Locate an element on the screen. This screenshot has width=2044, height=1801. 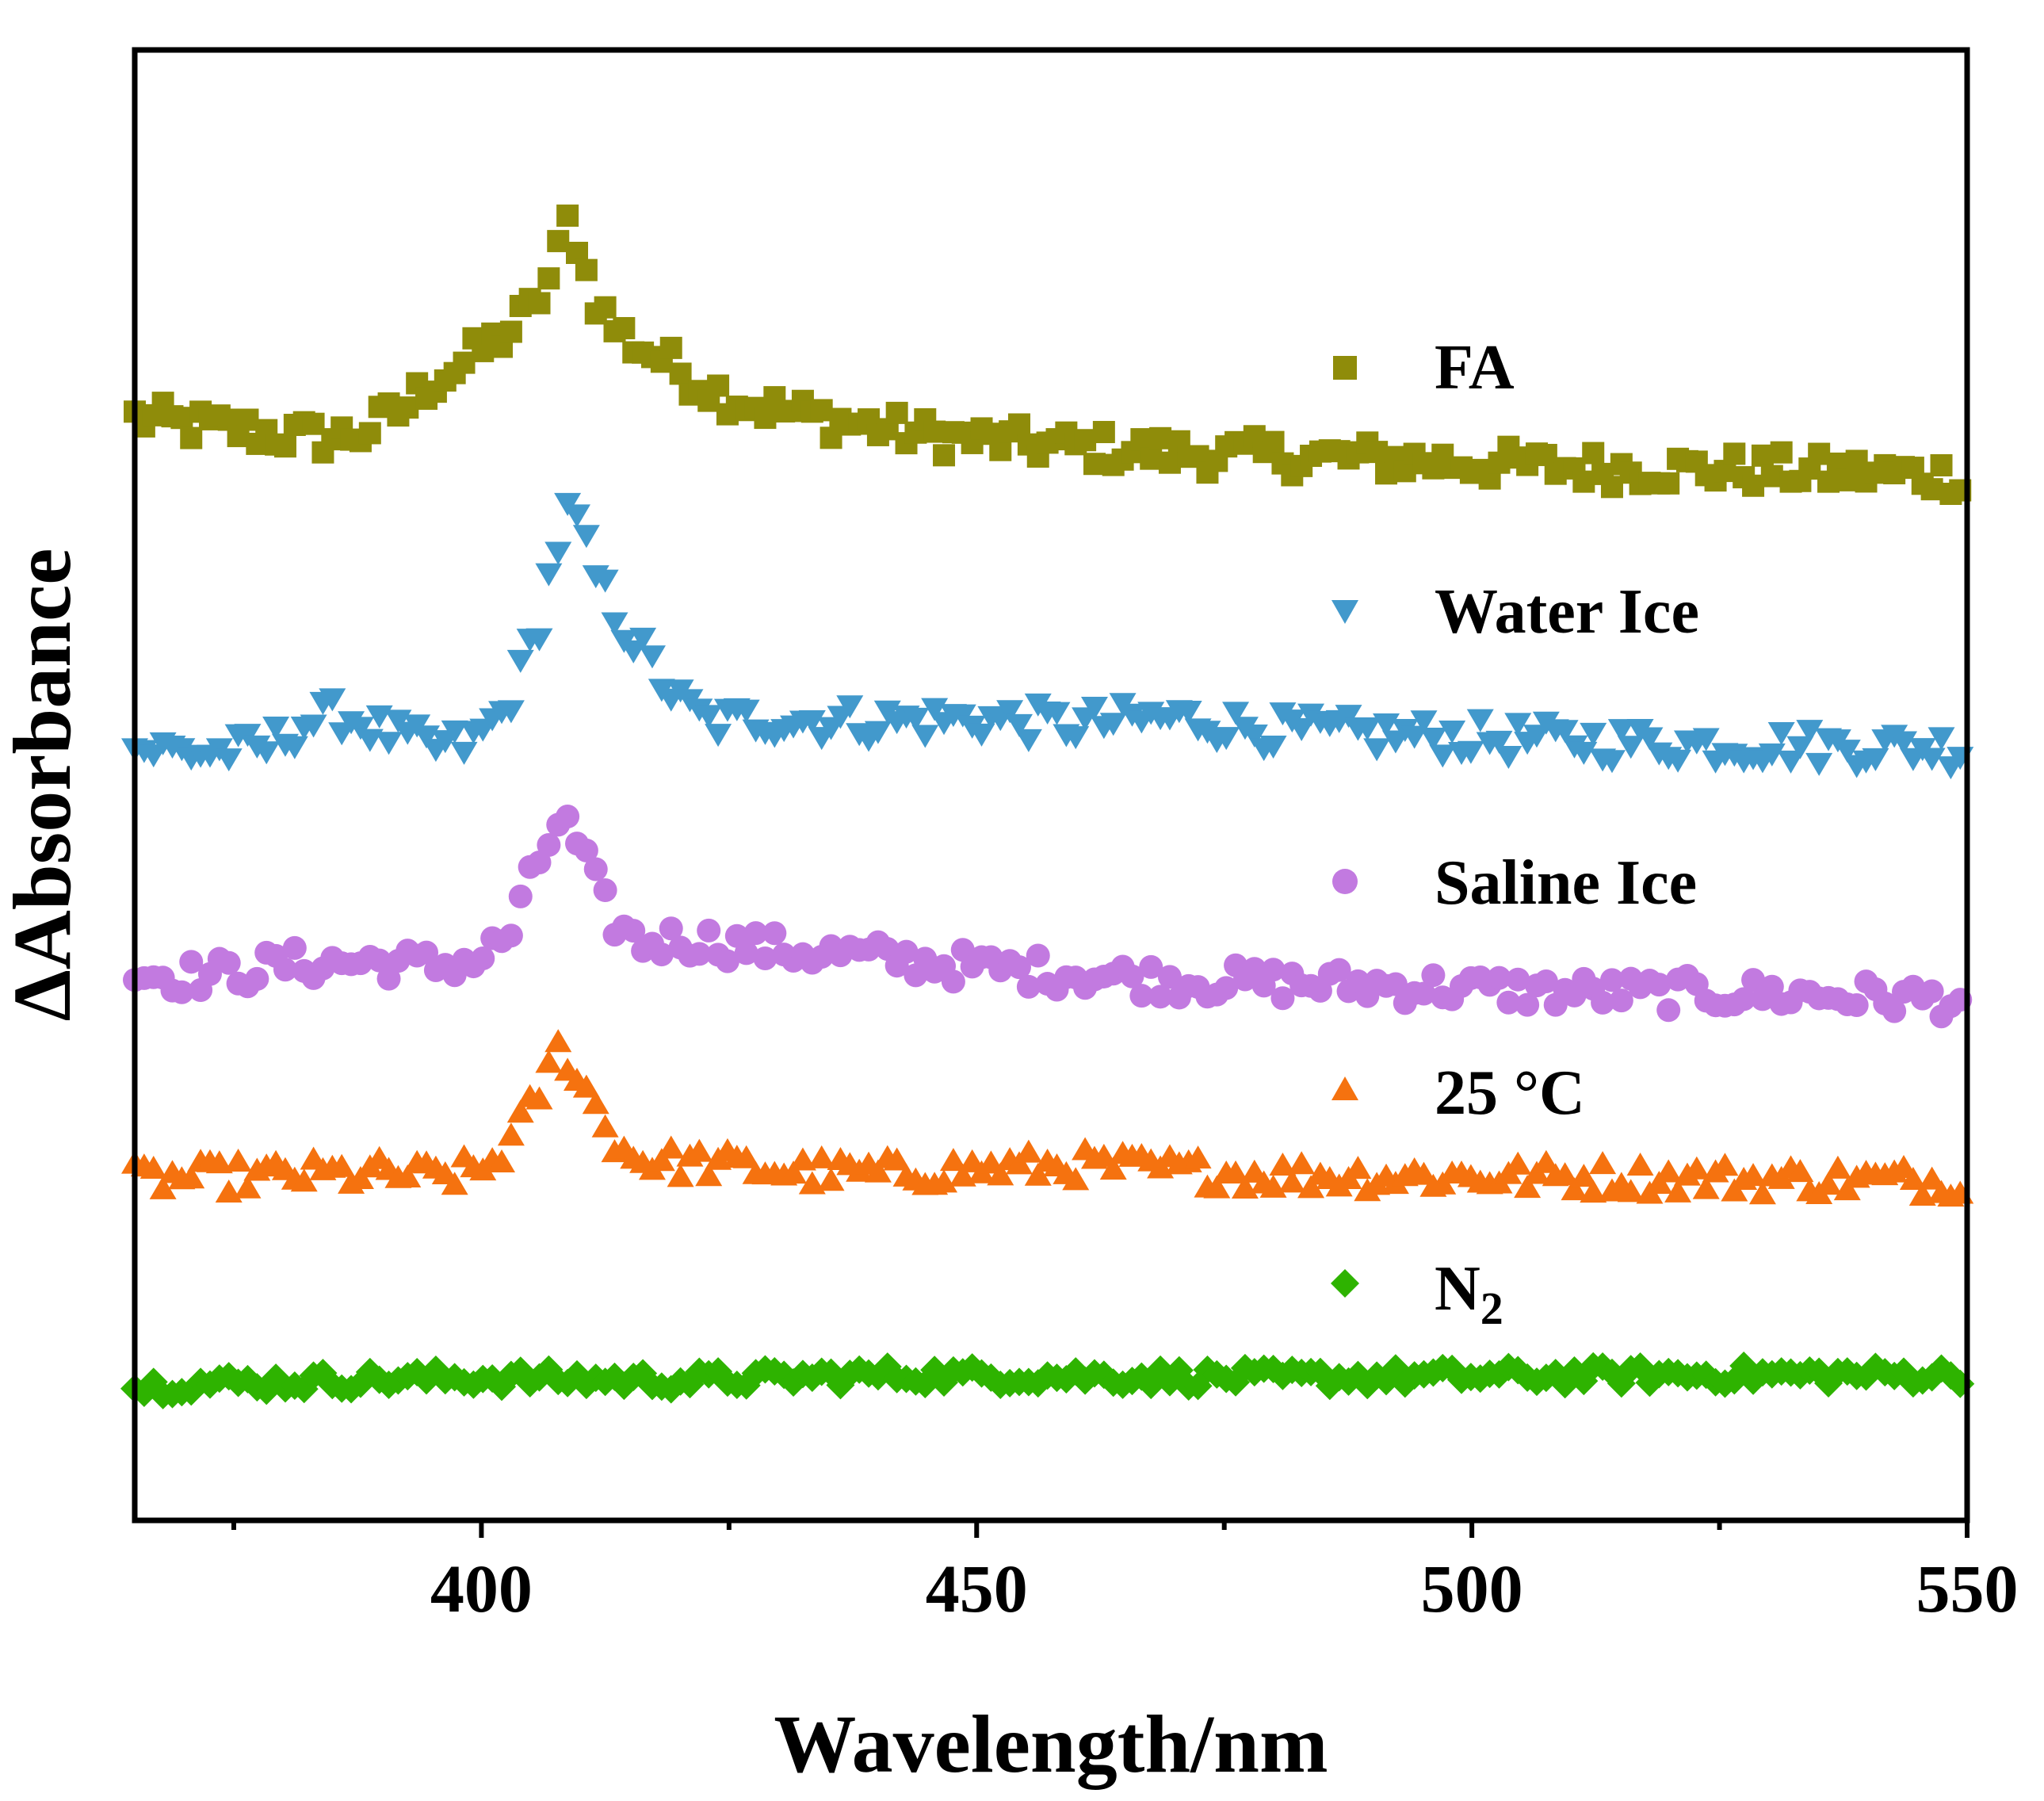
legend-marker-saline-ice is located at coordinates (1345, 881).